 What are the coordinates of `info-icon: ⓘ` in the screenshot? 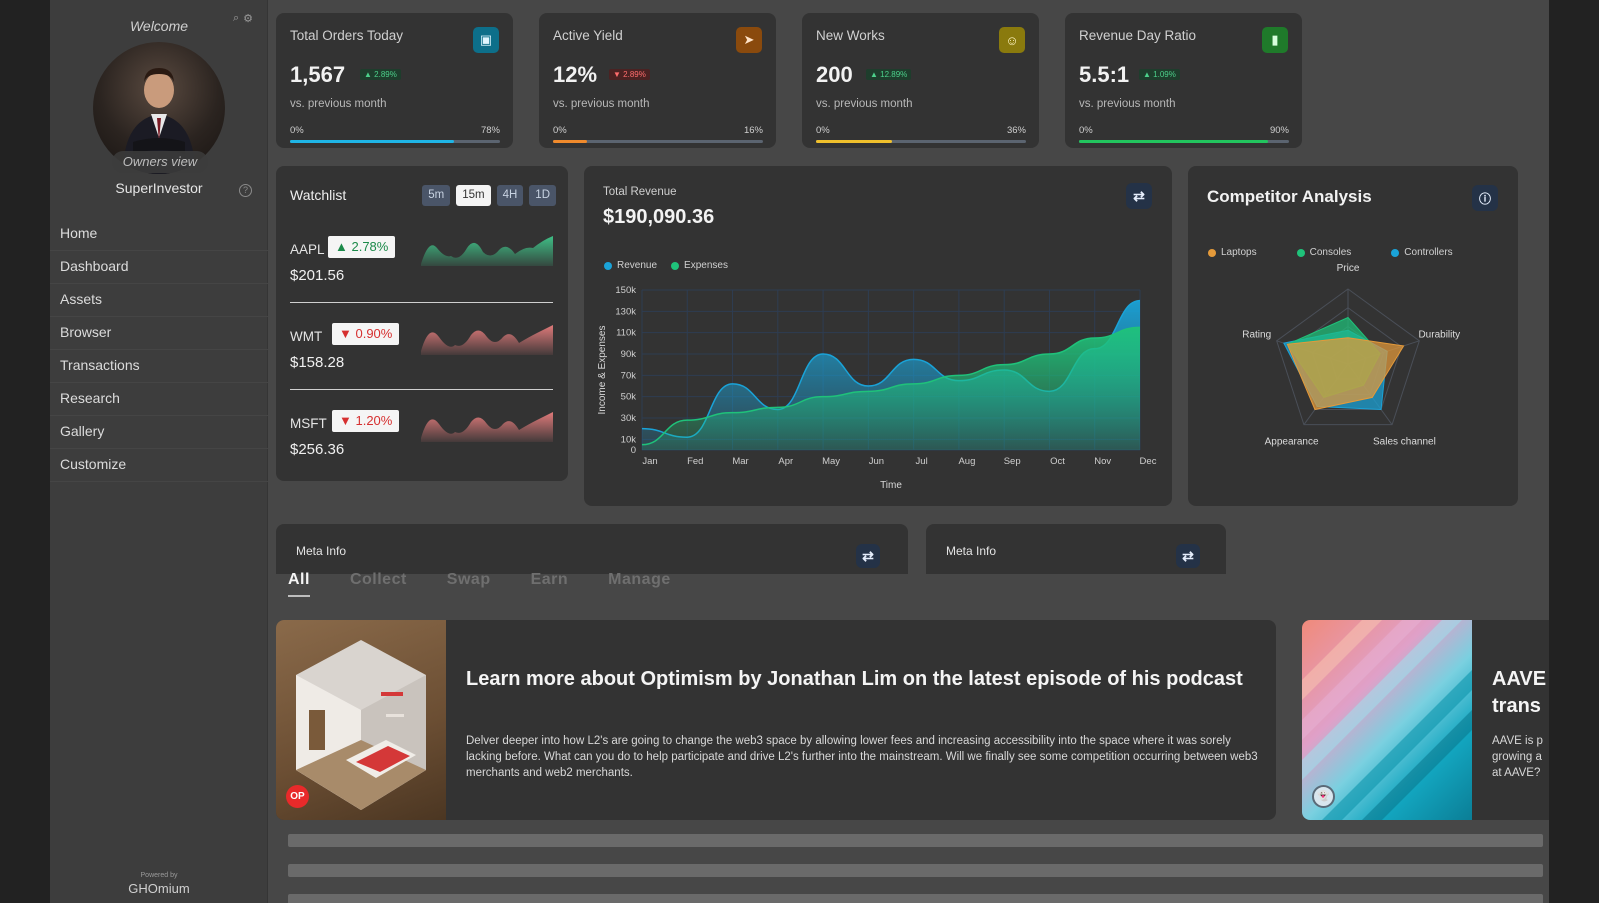 It's located at (1485, 198).